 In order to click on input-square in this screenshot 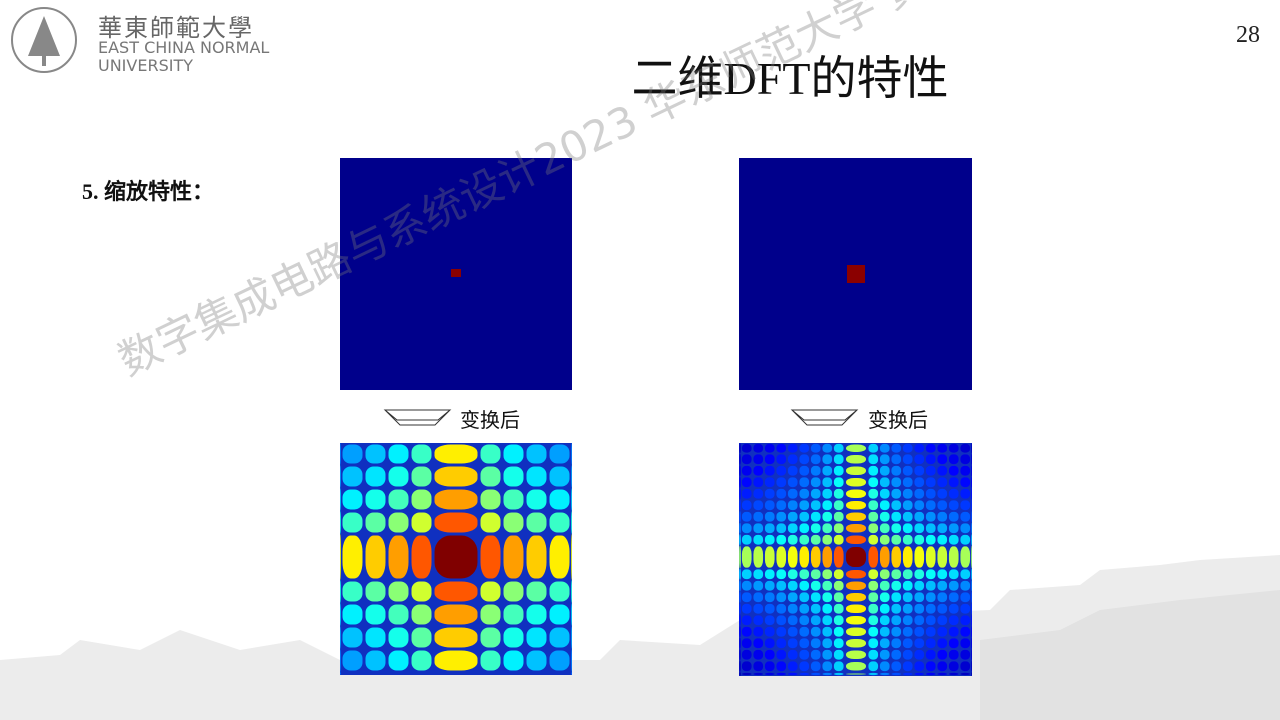, I will do `click(456, 273)`.